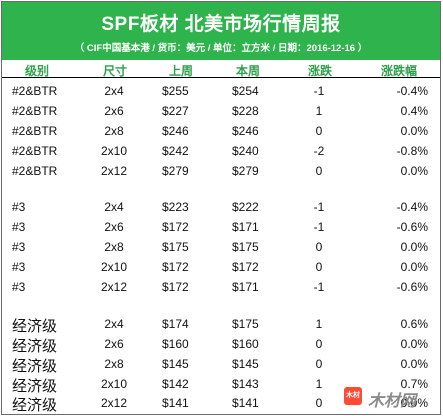  Describe the element at coordinates (245, 403) in the screenshot. I see `this-week-cell: $141` at that location.